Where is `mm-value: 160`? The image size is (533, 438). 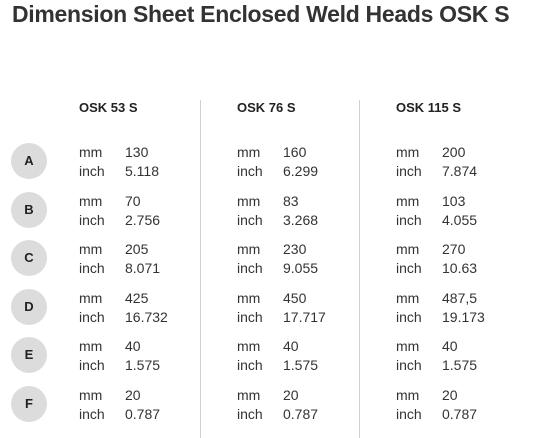 mm-value: 160 is located at coordinates (295, 152).